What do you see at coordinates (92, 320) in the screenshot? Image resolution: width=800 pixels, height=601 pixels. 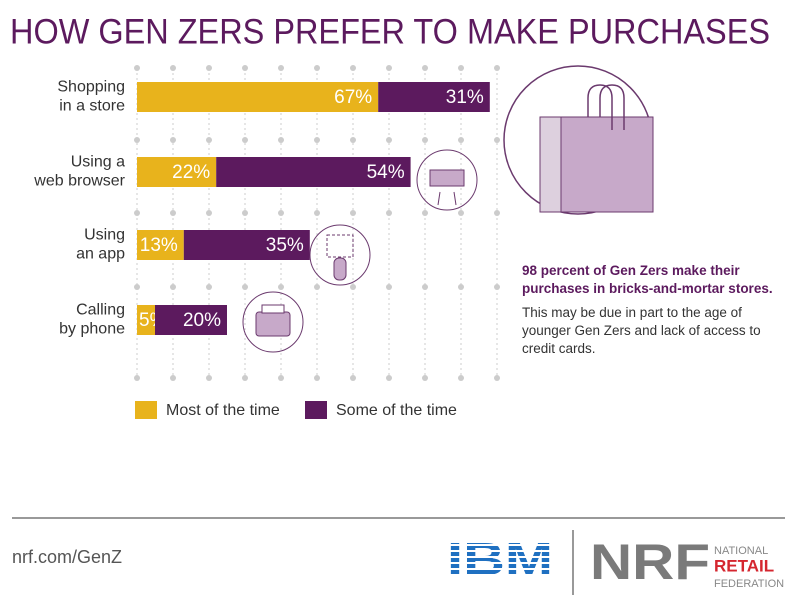 I see `category-label: Calling by phone` at bounding box center [92, 320].